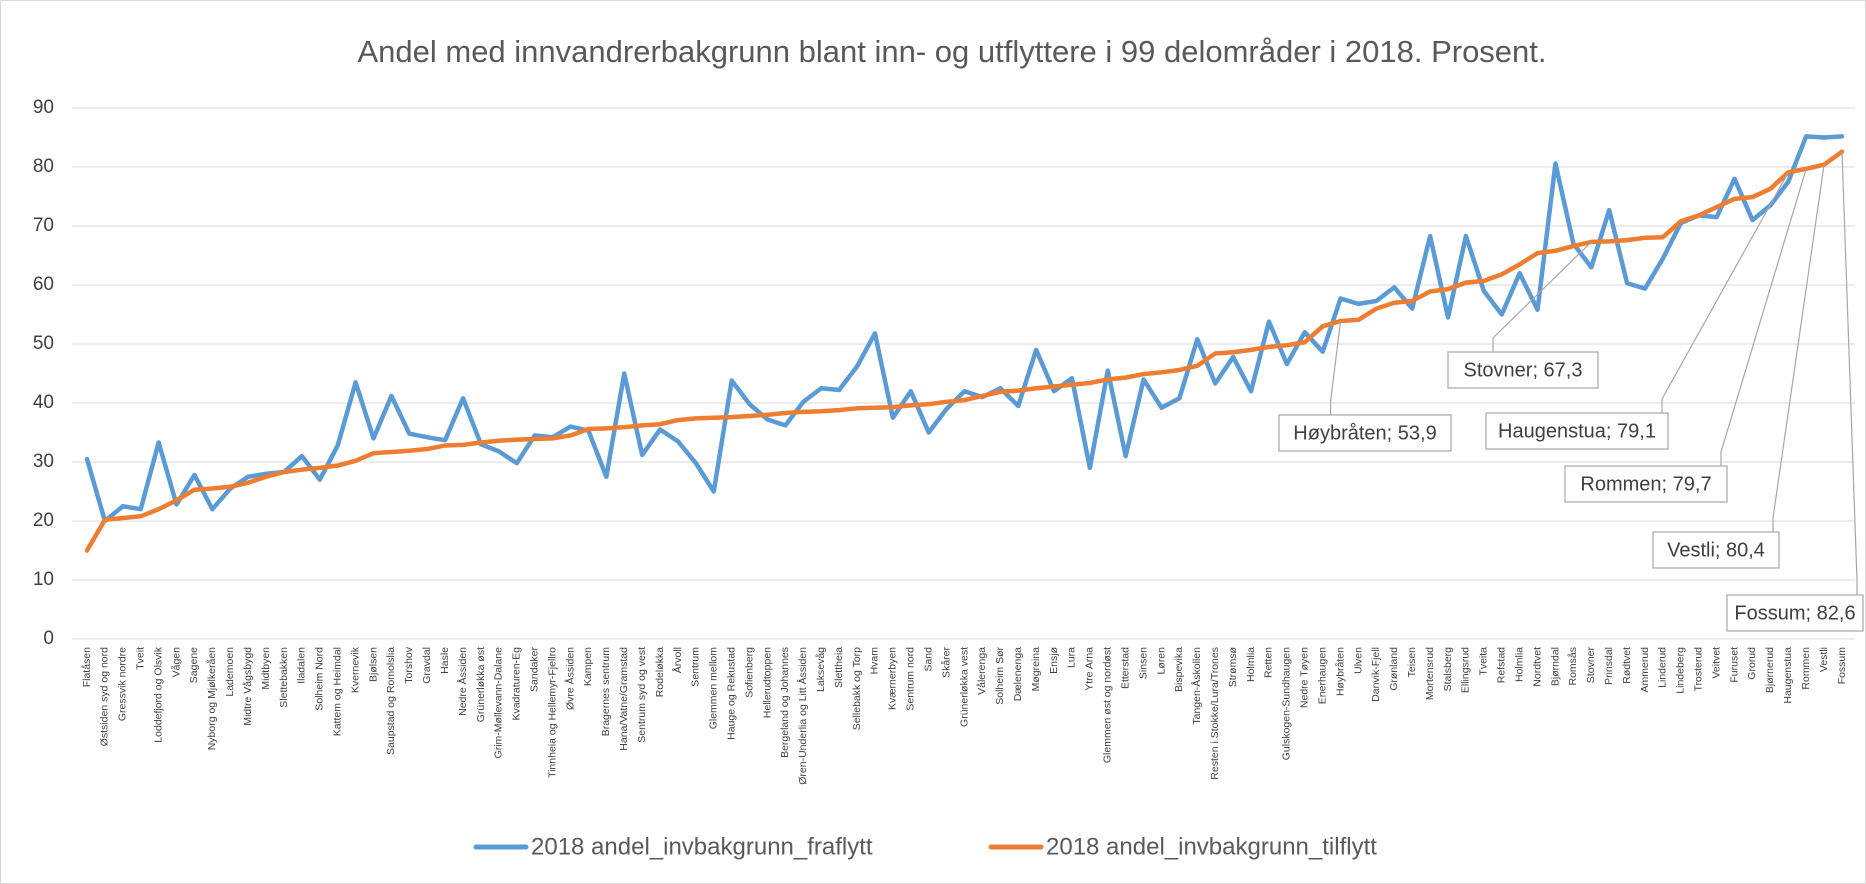  Describe the element at coordinates (1108, 705) in the screenshot. I see `x-tick-label: Glemmen øst og nordøst` at that location.